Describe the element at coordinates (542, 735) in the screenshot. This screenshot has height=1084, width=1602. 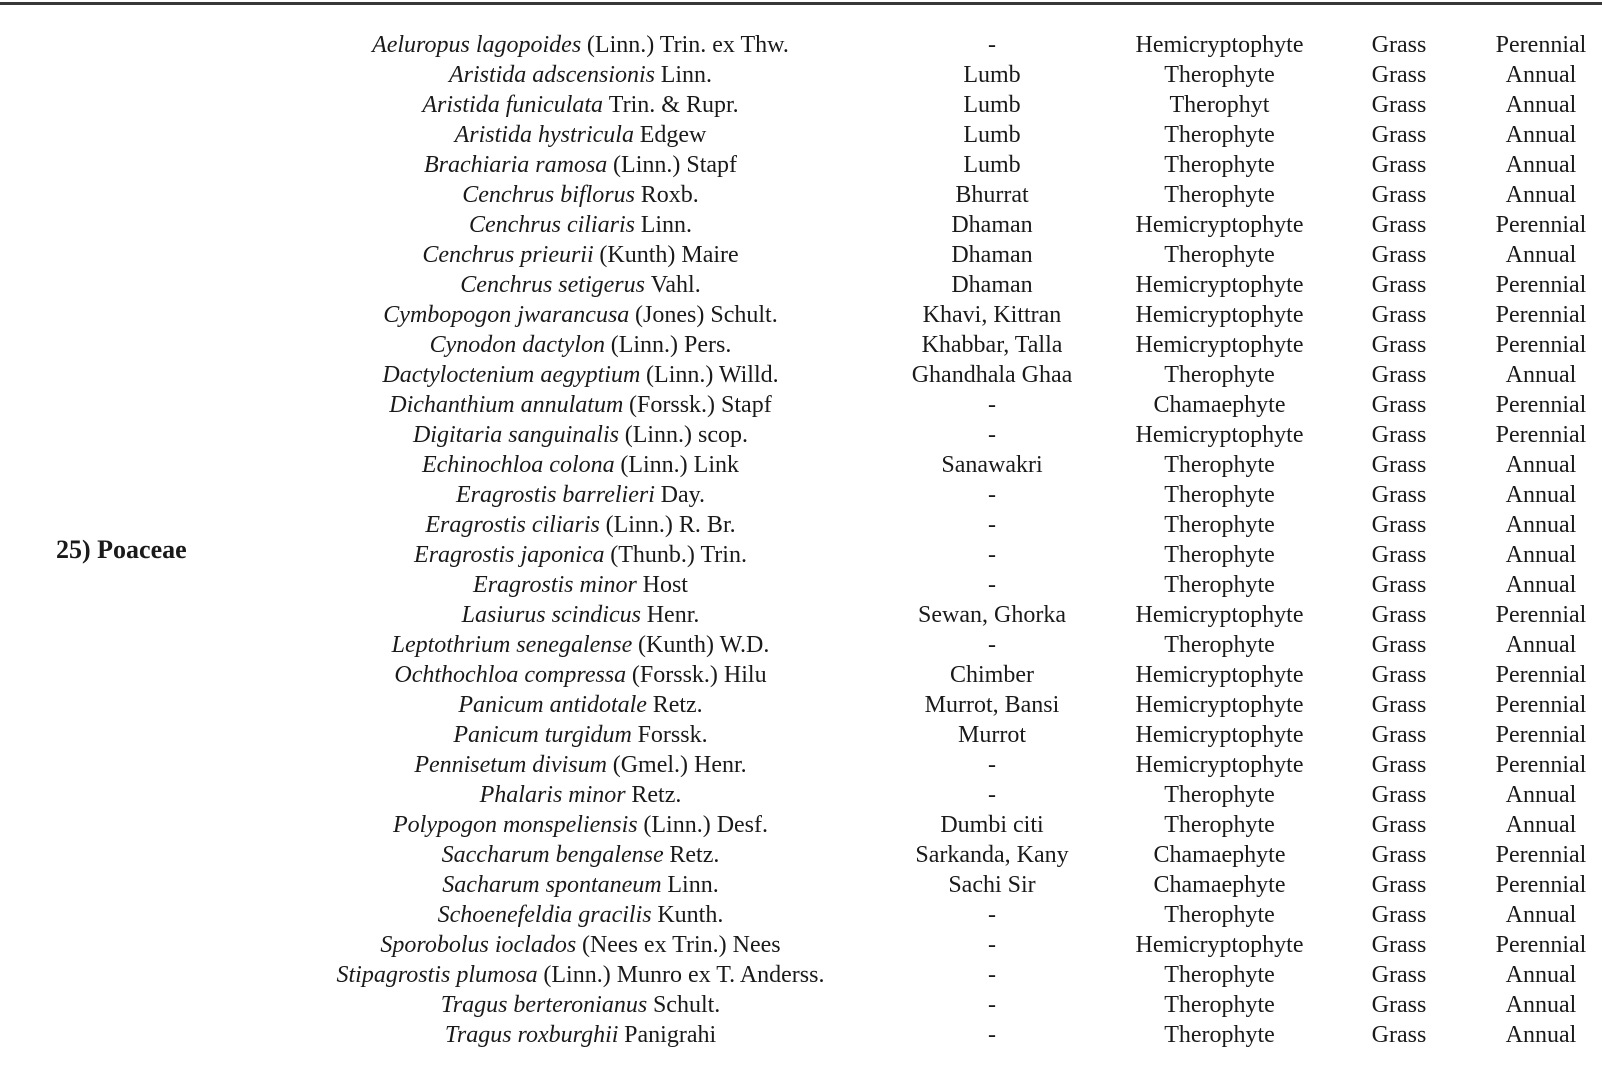
I see `species-name: Panicum turgidum` at that location.